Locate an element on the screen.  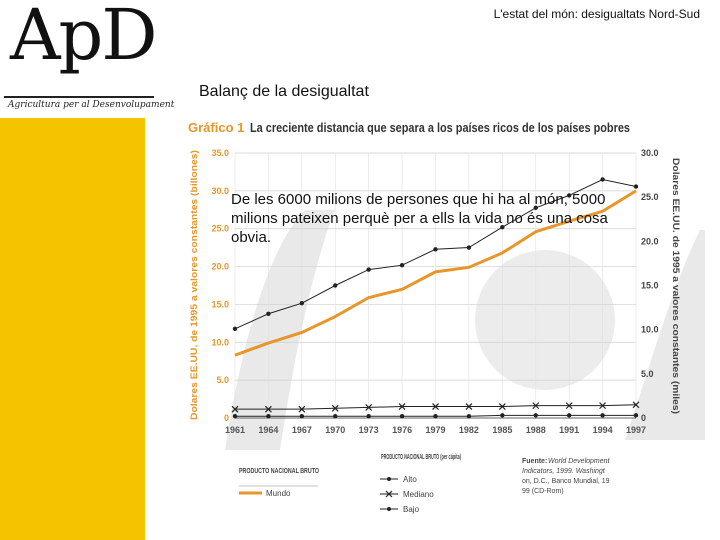
source-text-line: World Development is located at coordinates (579, 461).